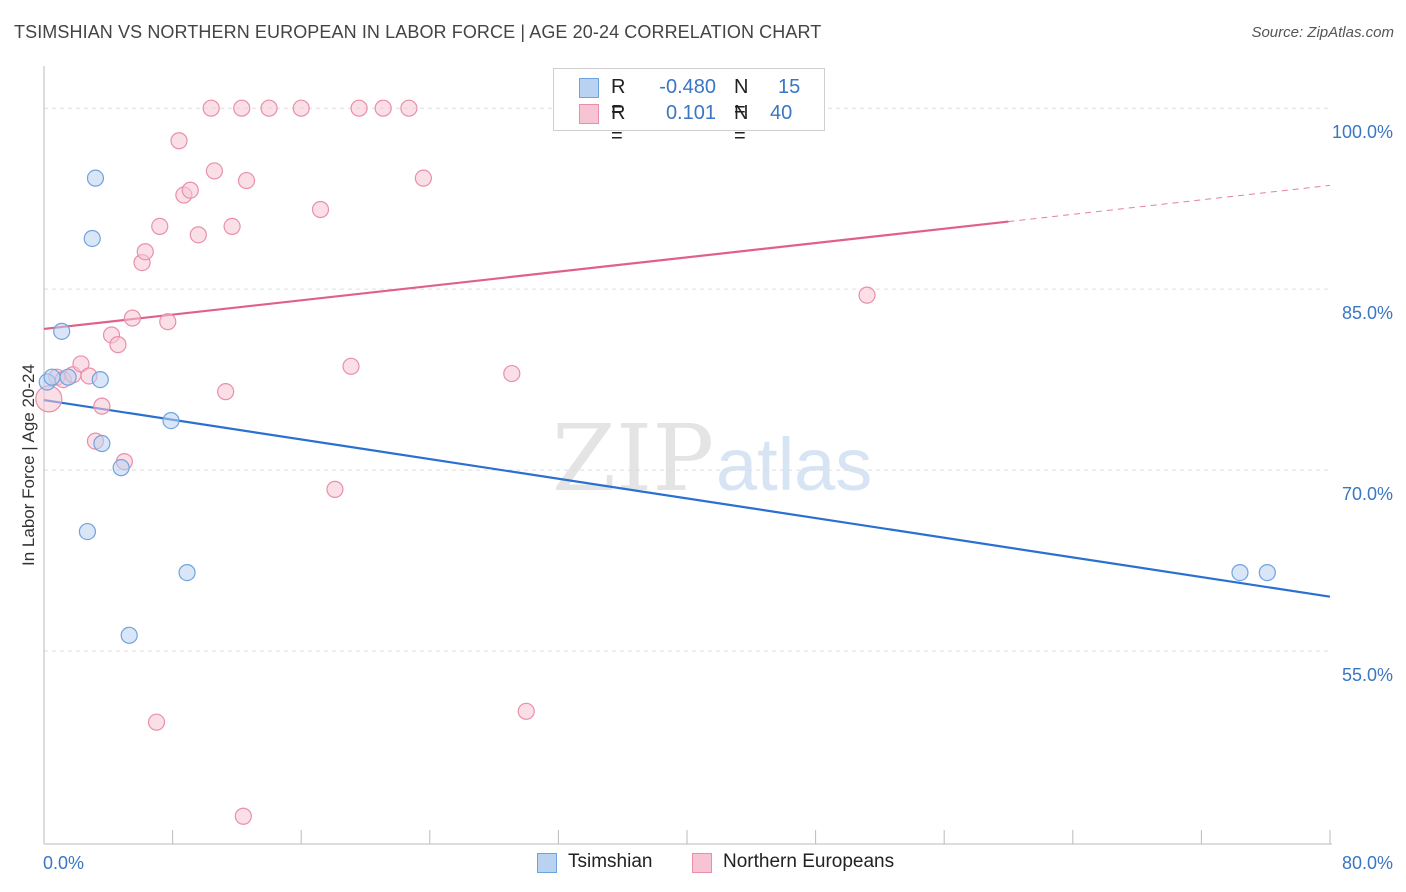 The width and height of the screenshot is (1406, 892). I want to click on series-legend: Tsimshian Northern Europeans, so click(703, 864).